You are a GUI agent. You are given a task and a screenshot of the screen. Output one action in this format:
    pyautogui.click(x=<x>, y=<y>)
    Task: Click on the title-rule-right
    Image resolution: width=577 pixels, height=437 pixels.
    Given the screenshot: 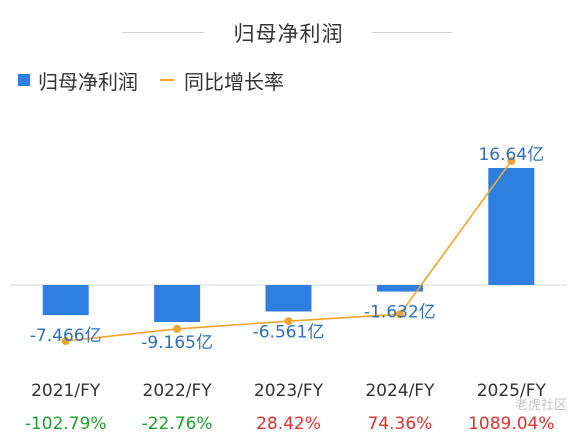 What is the action you would take?
    pyautogui.click(x=412, y=32)
    